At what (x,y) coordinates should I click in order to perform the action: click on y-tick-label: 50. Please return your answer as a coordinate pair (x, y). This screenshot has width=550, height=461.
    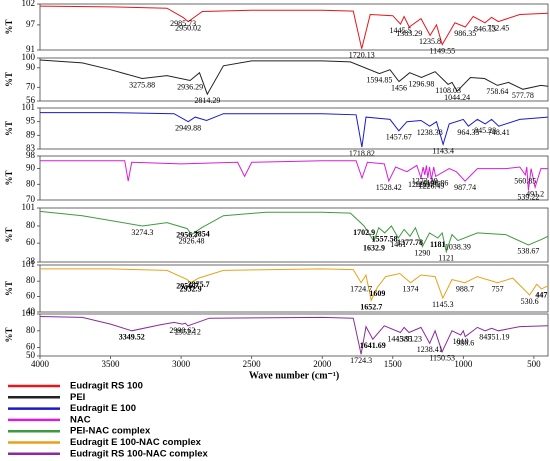
    Looking at the image, I should click on (31, 355).